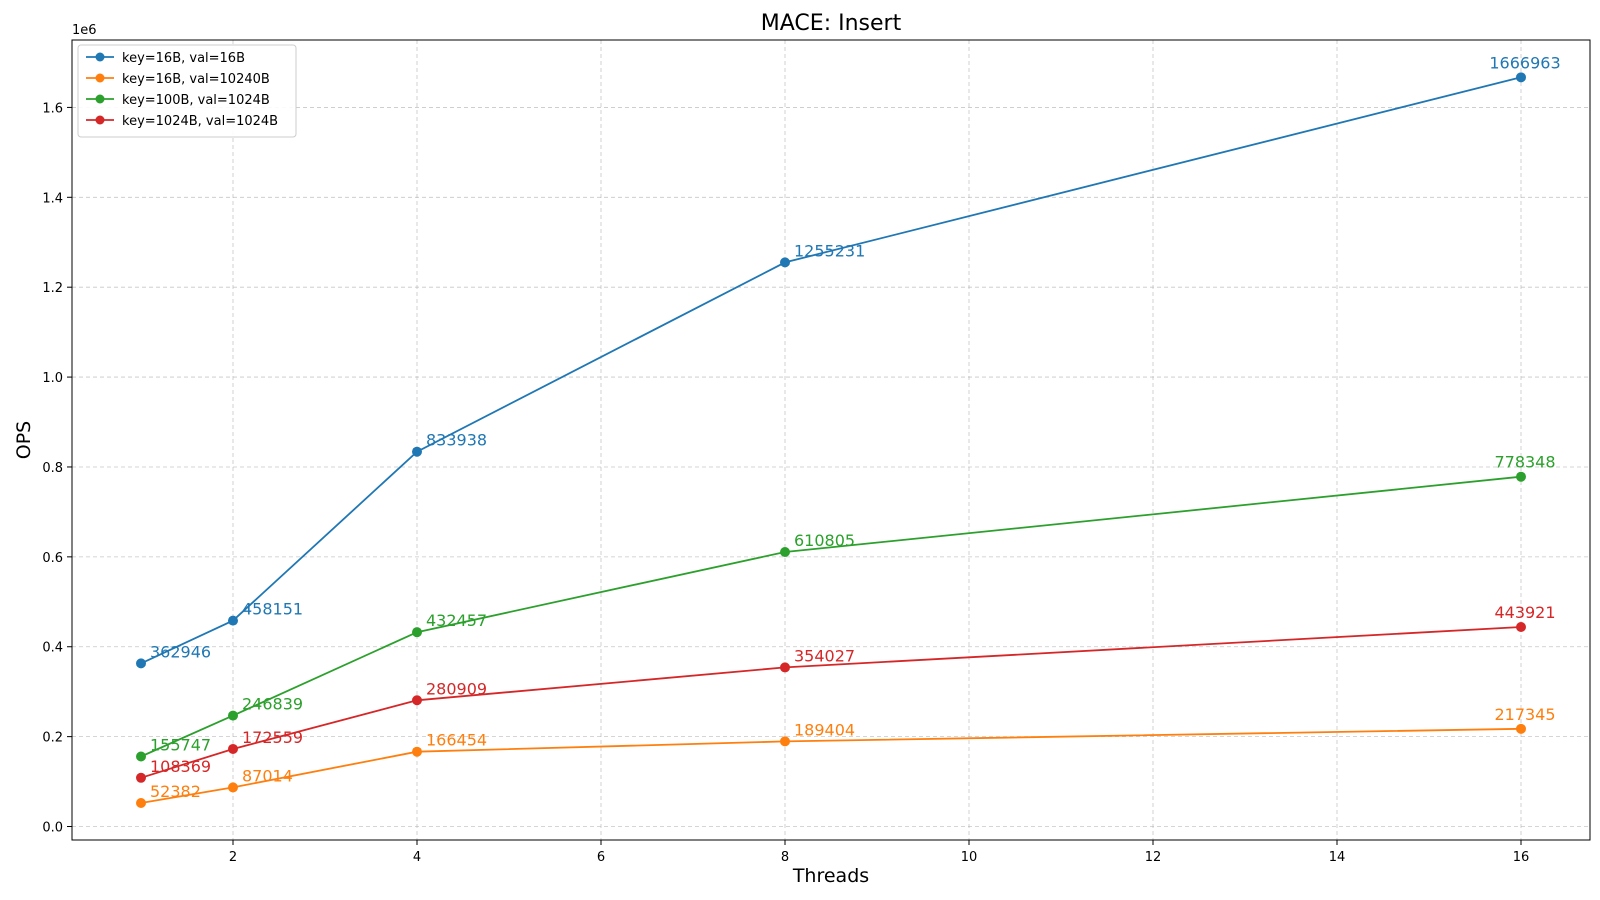 This screenshot has height=900, width=1600. What do you see at coordinates (1153, 857) in the screenshot?
I see `x-tick-label: 12` at bounding box center [1153, 857].